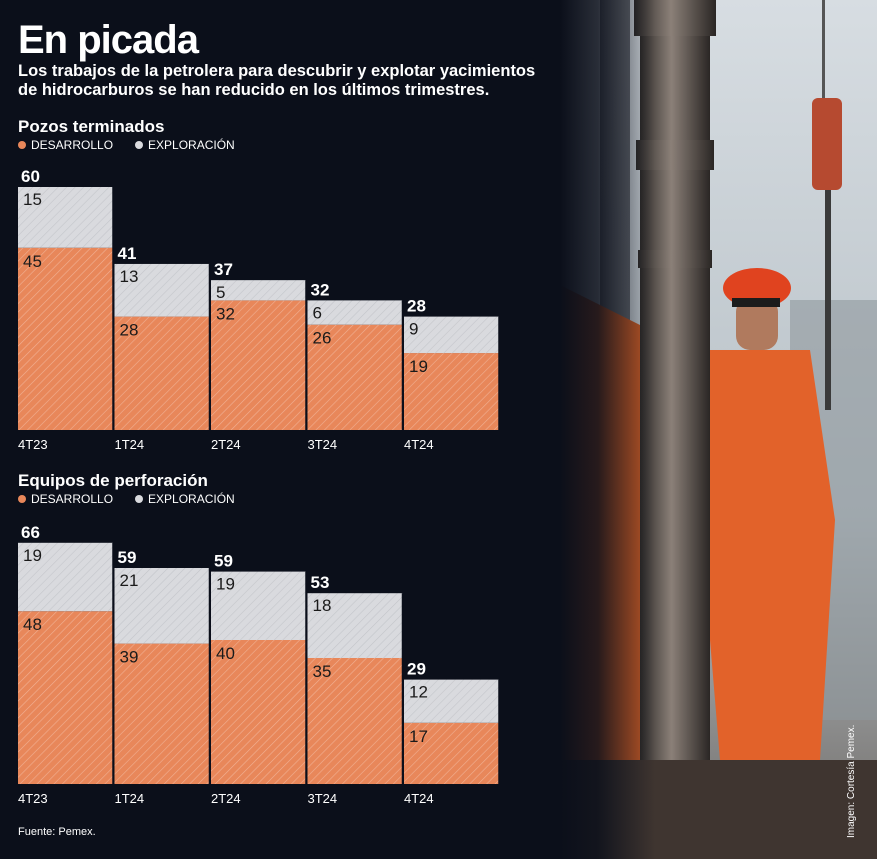  I want to click on bar-group-2t24: 59 19 40 2T24, so click(259, 679).